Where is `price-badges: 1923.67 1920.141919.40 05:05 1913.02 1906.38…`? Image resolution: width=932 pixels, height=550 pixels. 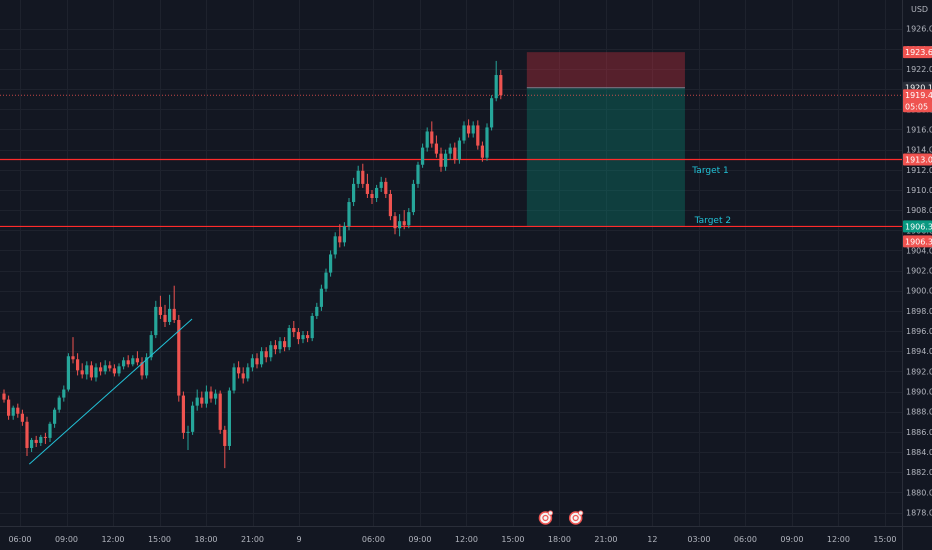
price-badges: 1923.67 1920.141919.40 05:05 1913.02 1906.38… is located at coordinates (917, 147).